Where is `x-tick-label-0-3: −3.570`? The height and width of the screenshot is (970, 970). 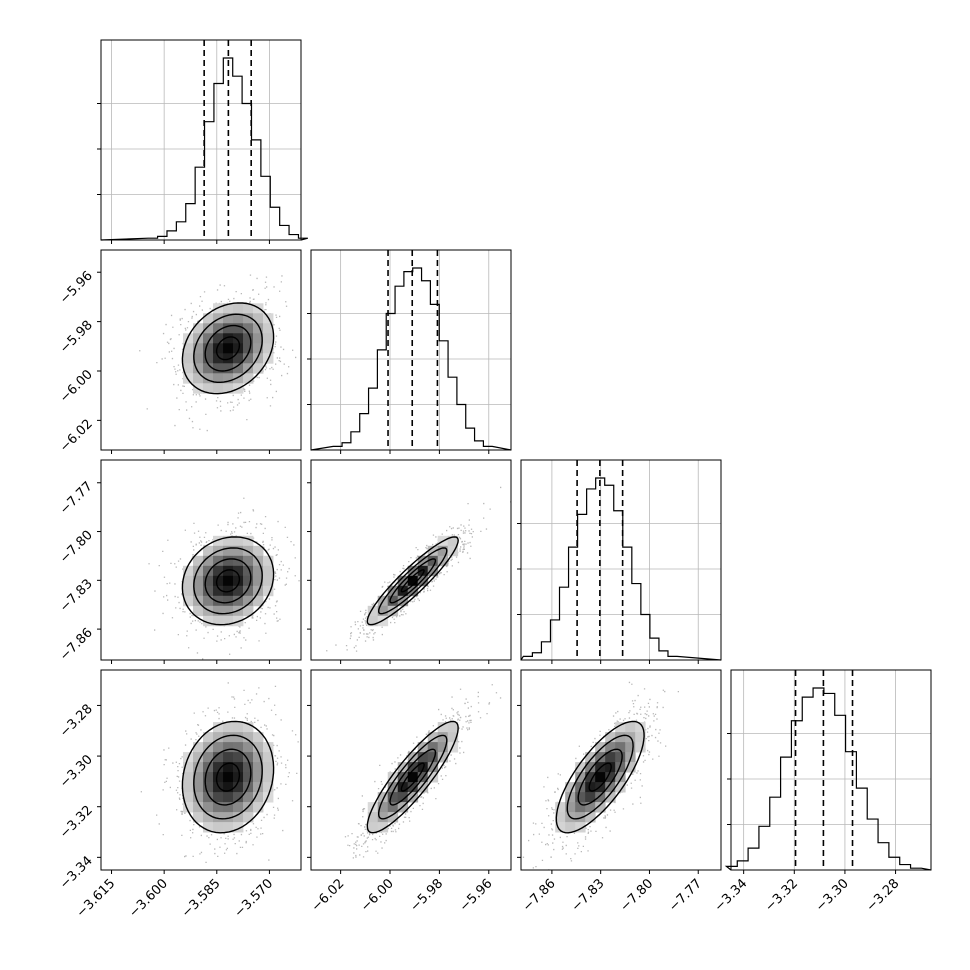
x-tick-label-0-3: −3.570 is located at coordinates (254, 898).